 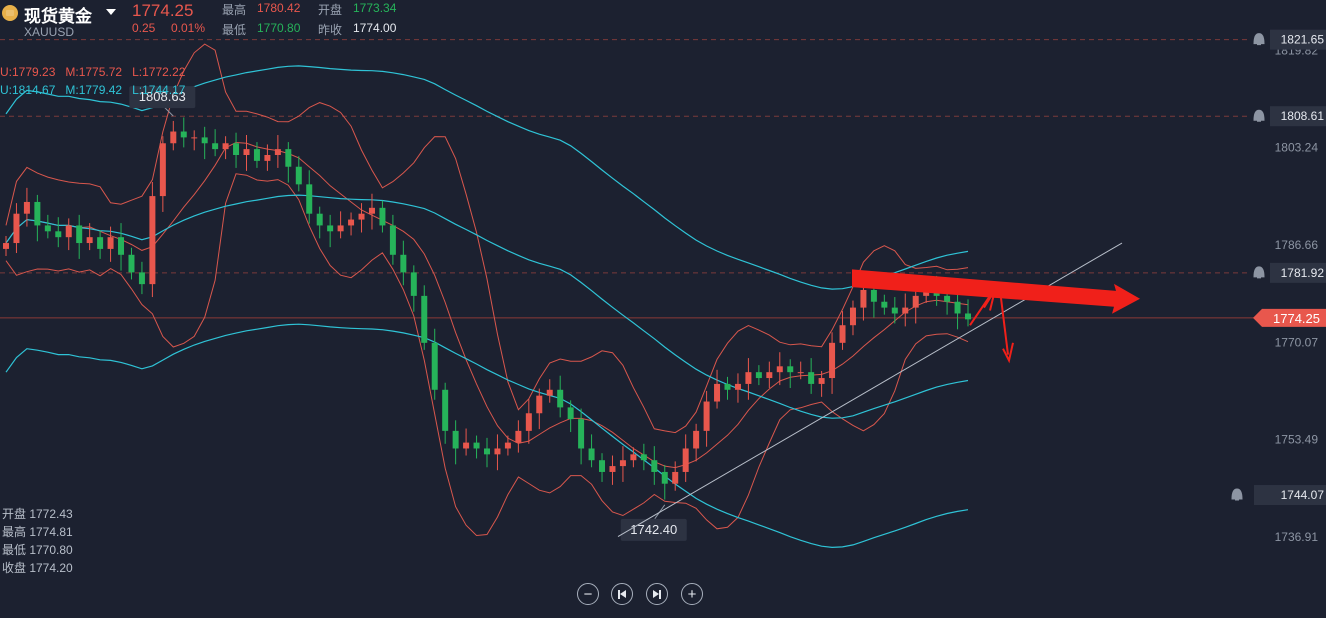 What do you see at coordinates (588, 594) in the screenshot?
I see `zoom-out-button: −` at bounding box center [588, 594].